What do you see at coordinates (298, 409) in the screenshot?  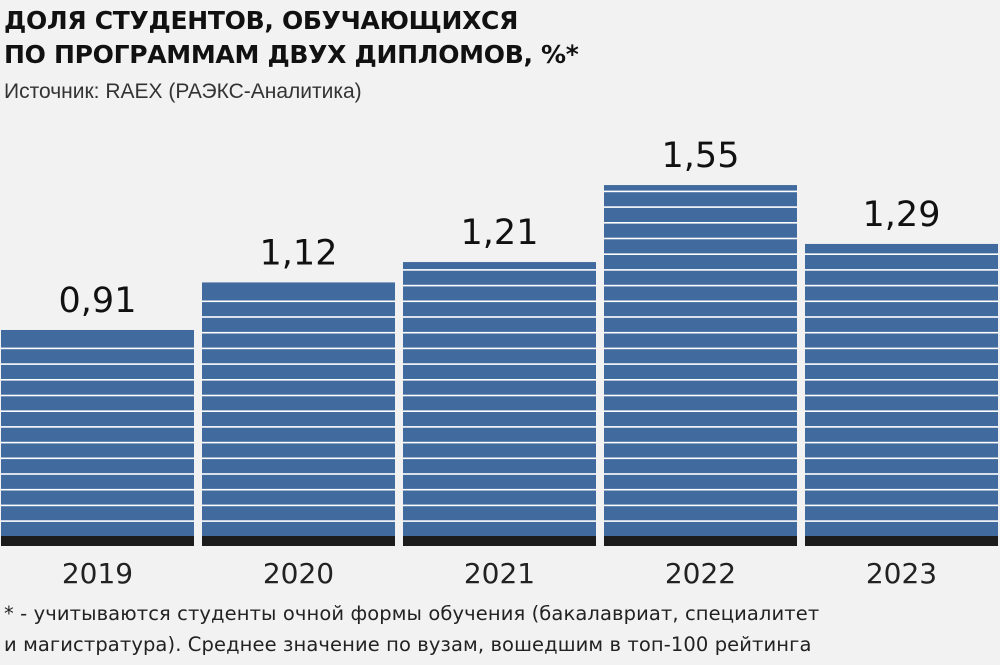 I see `bar-2020` at bounding box center [298, 409].